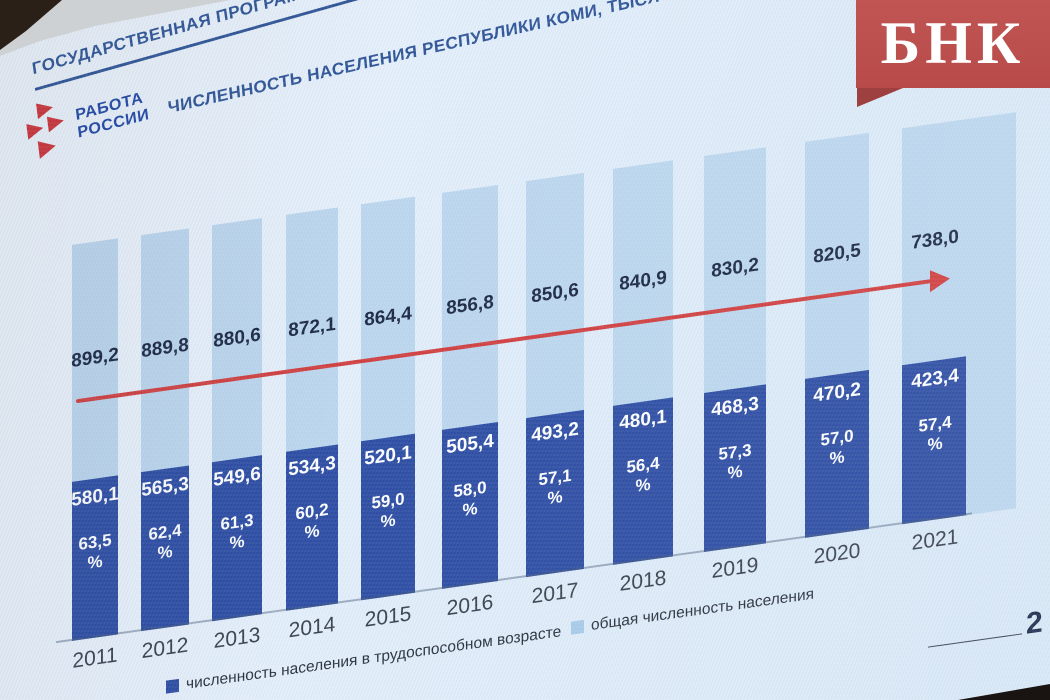  I want to click on bnk-wordmark: БНК, so click(953, 43).